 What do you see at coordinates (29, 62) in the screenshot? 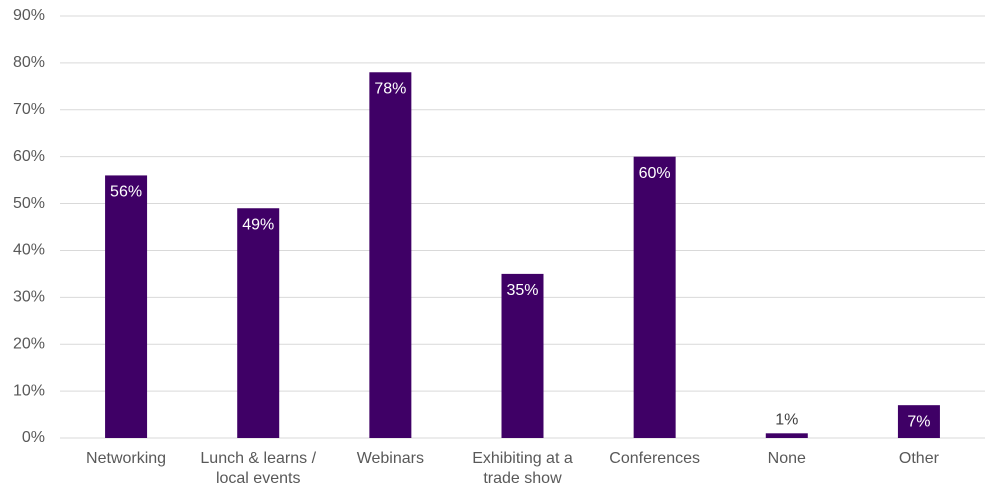
I see `y-tick-label: 80%` at bounding box center [29, 62].